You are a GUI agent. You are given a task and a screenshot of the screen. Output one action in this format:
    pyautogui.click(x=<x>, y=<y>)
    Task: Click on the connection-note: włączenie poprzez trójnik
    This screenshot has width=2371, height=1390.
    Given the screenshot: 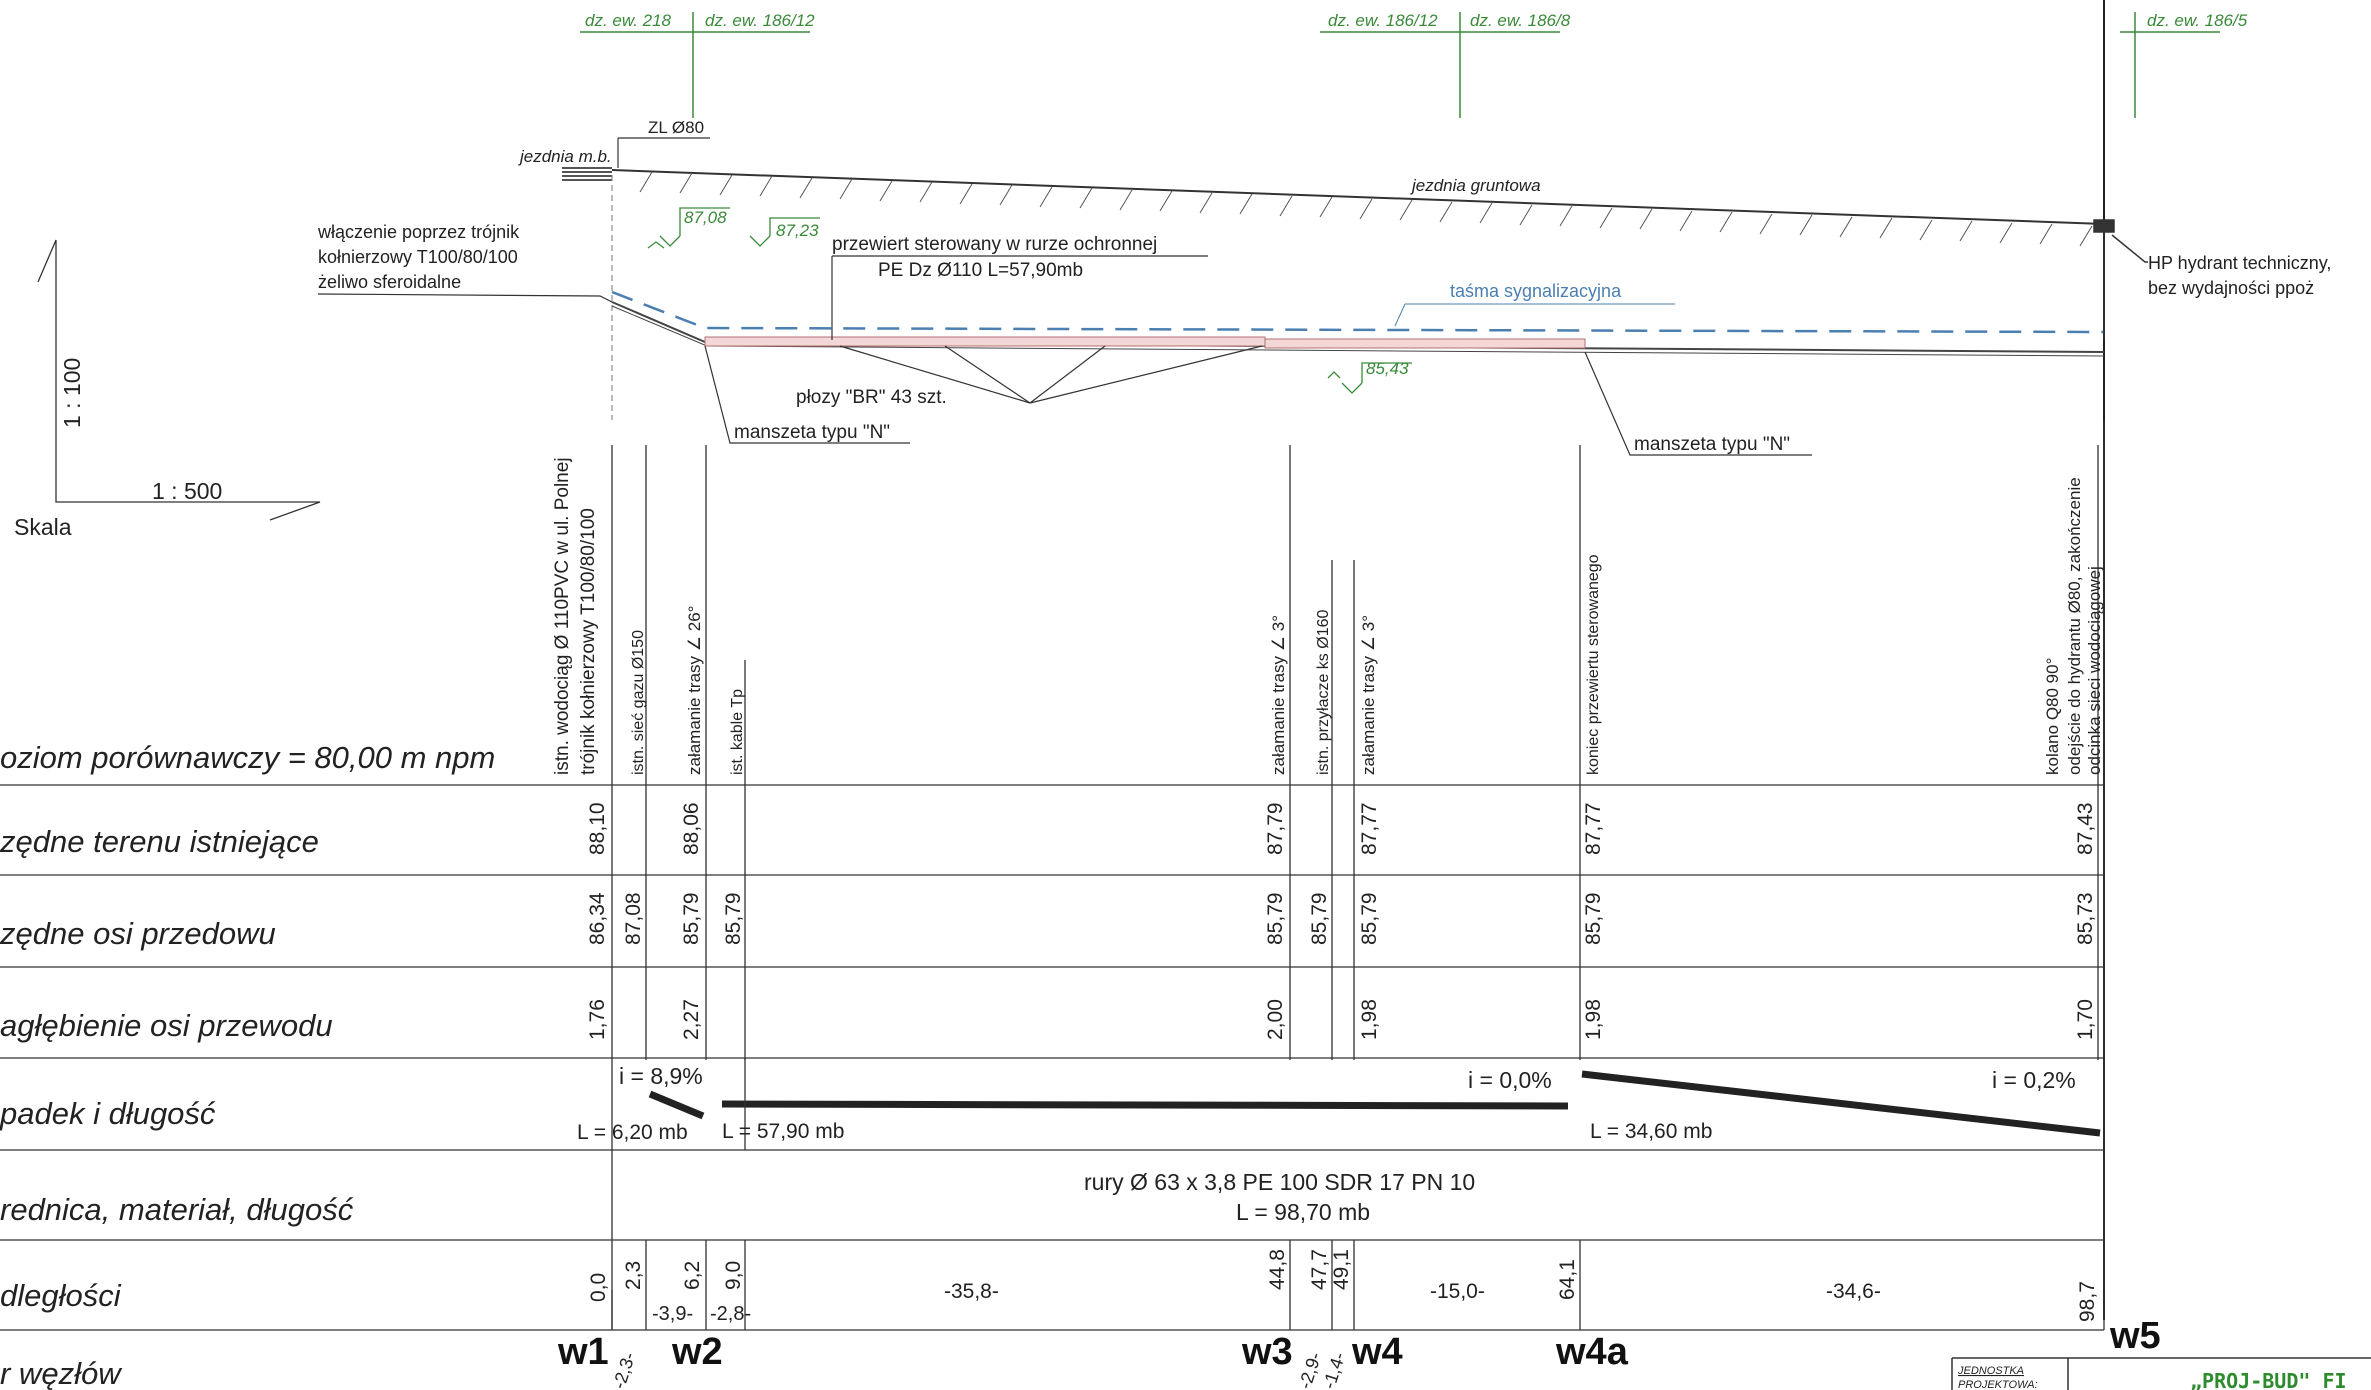 What is the action you would take?
    pyautogui.click(x=418, y=232)
    